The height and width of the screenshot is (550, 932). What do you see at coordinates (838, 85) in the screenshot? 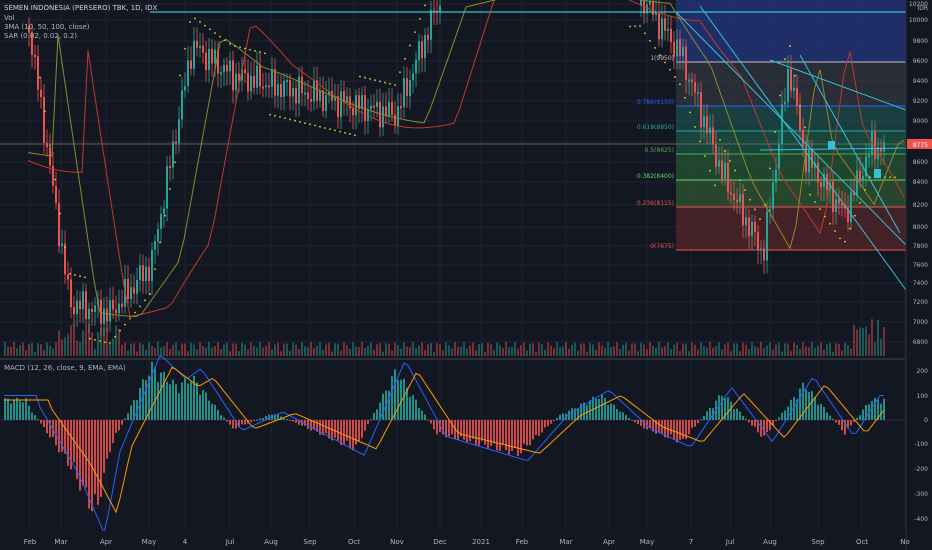
I see `trend-line` at bounding box center [838, 85].